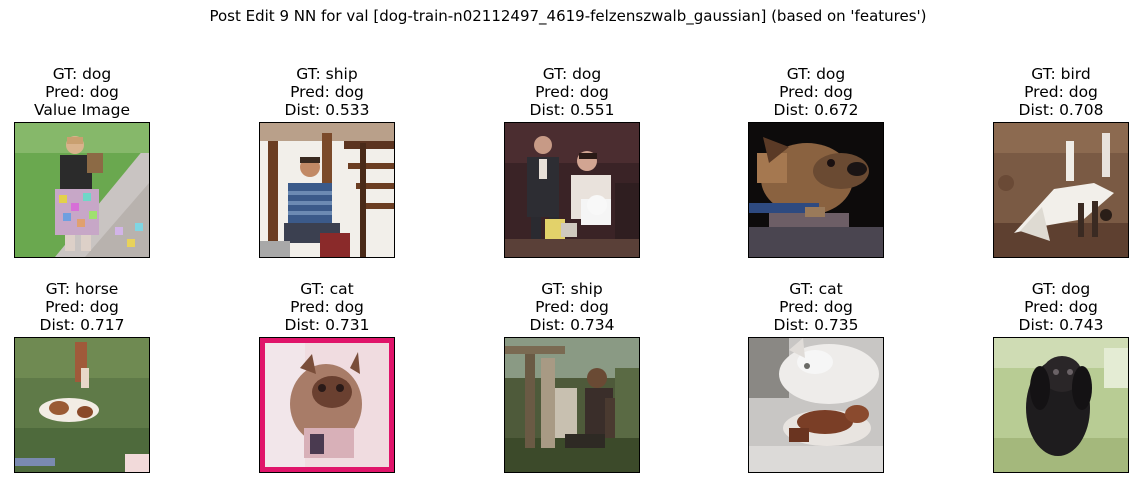 The width and height of the screenshot is (1136, 486). What do you see at coordinates (816, 110) in the screenshot?
I see `distance-label: Dist: 0.672` at bounding box center [816, 110].